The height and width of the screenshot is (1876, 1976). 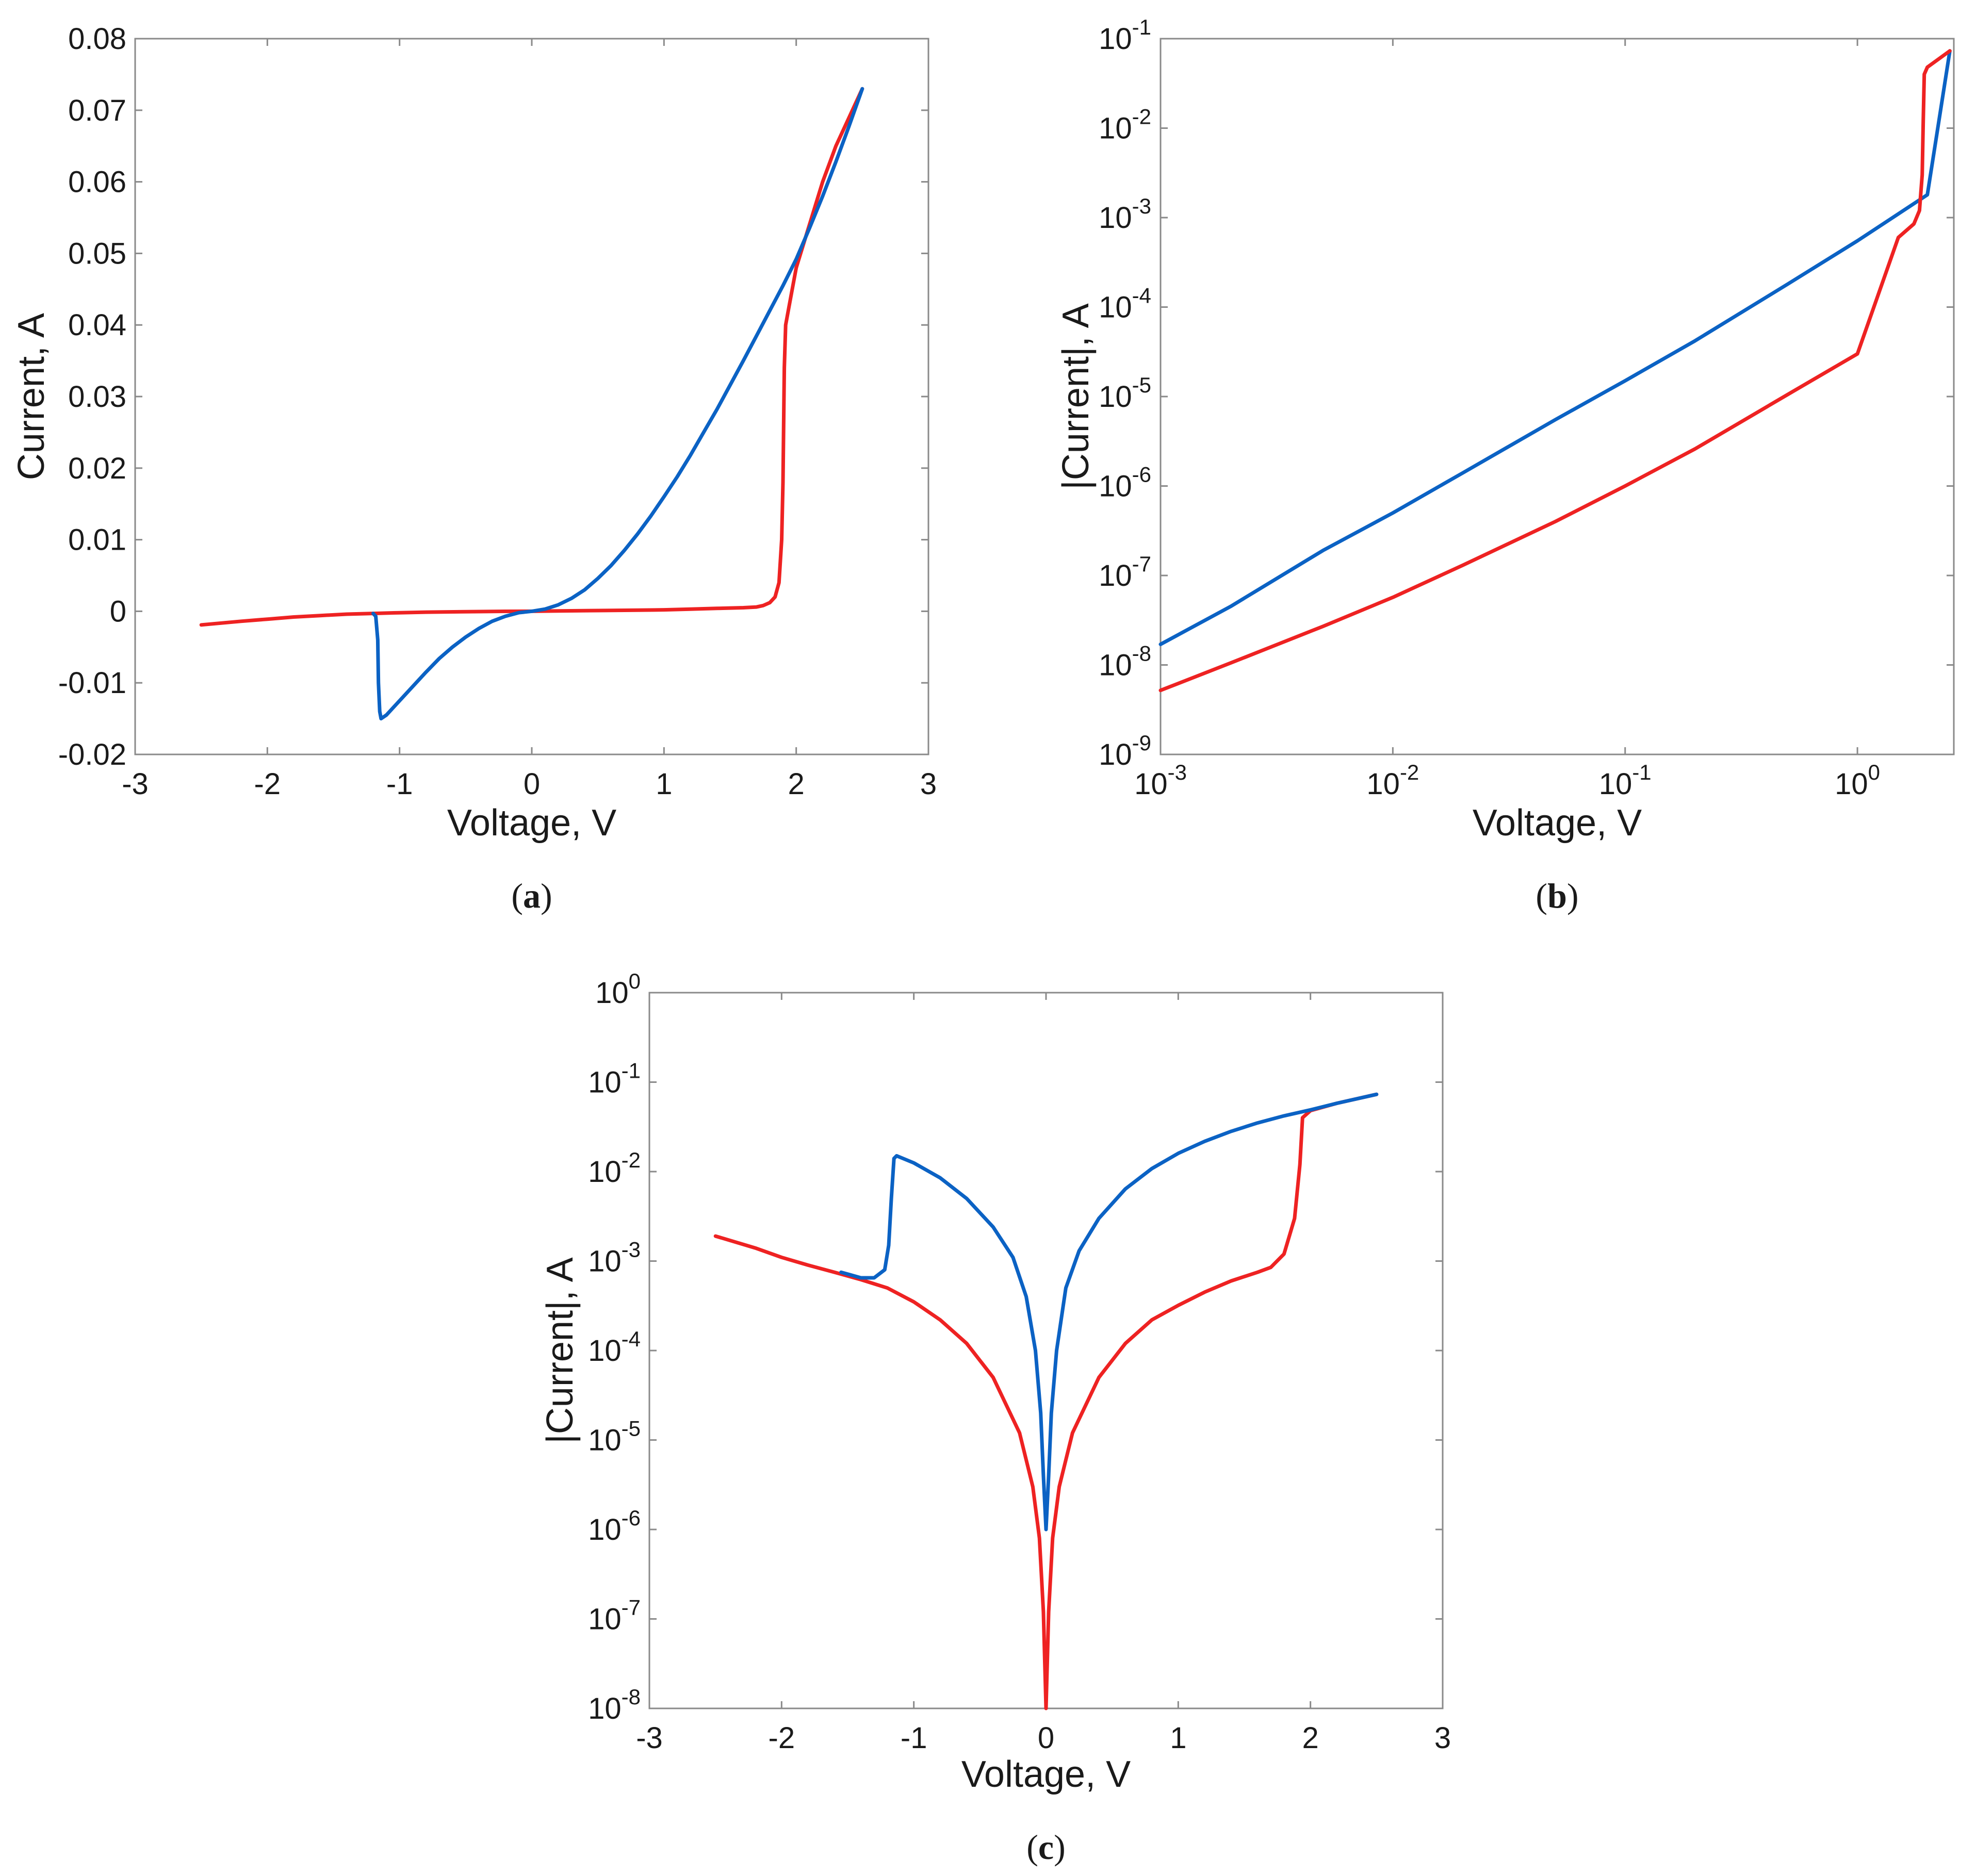 I want to click on y-tick-label: 0.03, so click(x=97, y=397).